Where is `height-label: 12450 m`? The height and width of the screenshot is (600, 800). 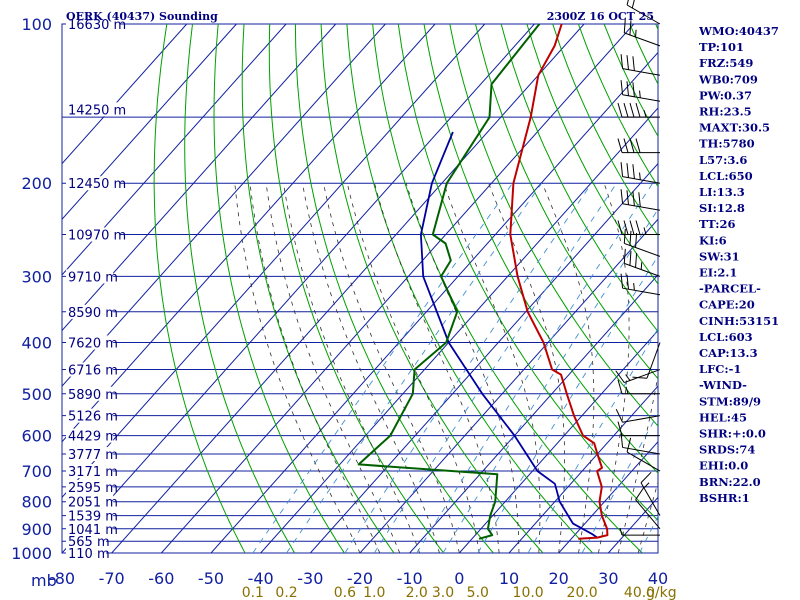
height-label: 12450 m is located at coordinates (97, 184).